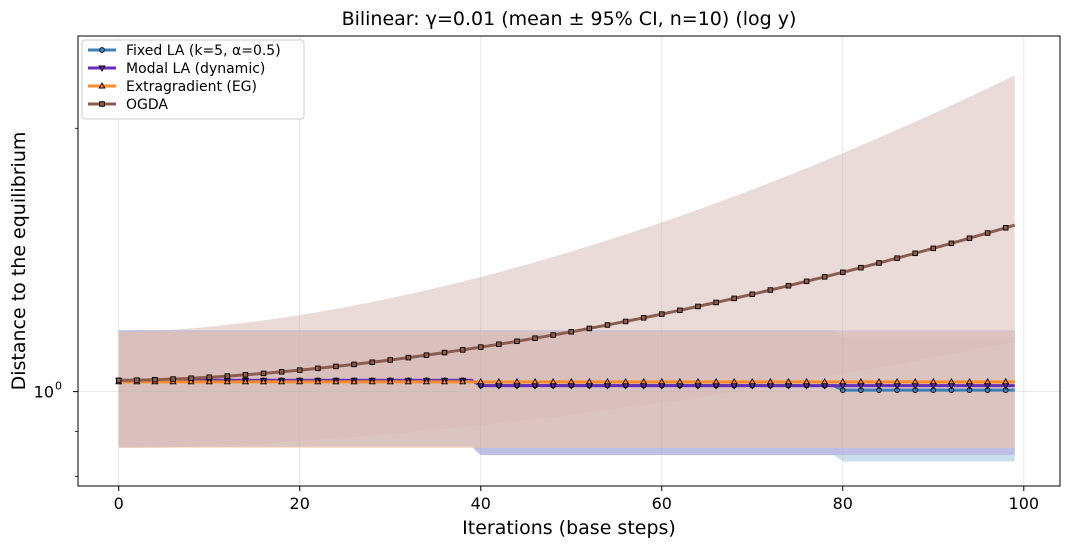 The height and width of the screenshot is (549, 1070). What do you see at coordinates (147, 105) in the screenshot?
I see `legend-label-3: OGDA` at bounding box center [147, 105].